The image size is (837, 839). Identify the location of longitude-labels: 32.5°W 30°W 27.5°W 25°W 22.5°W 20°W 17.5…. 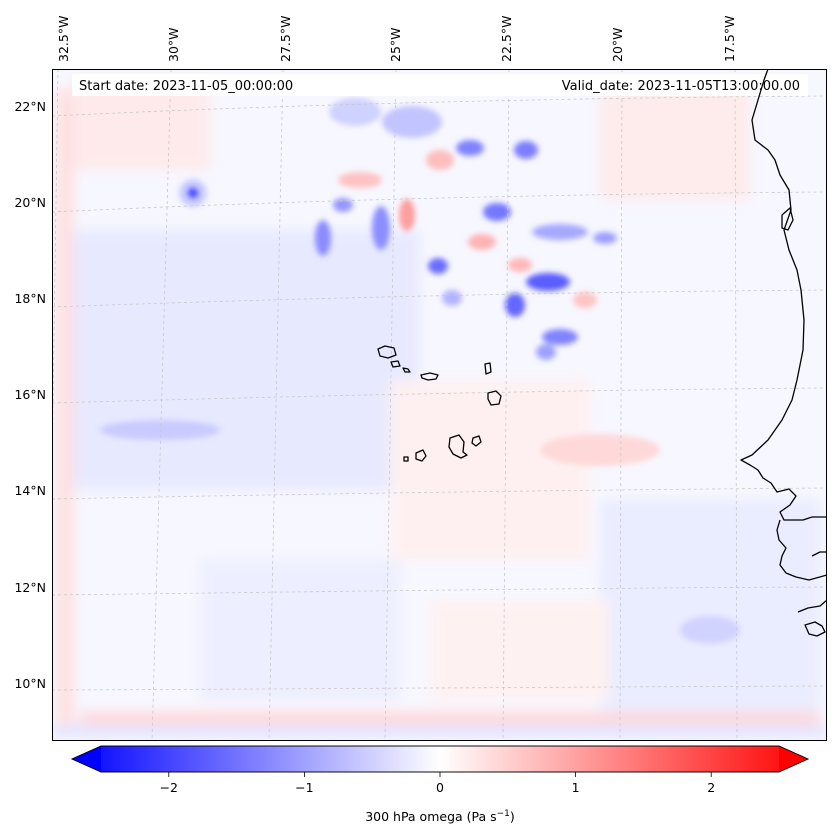
(396, 39).